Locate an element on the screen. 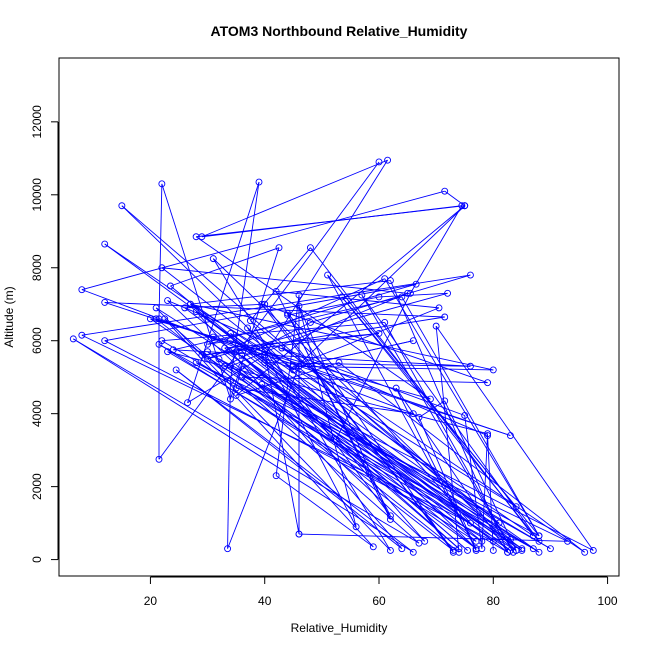 The image size is (650, 650). x-axis-label: Relative_Humidity is located at coordinates (339, 628).